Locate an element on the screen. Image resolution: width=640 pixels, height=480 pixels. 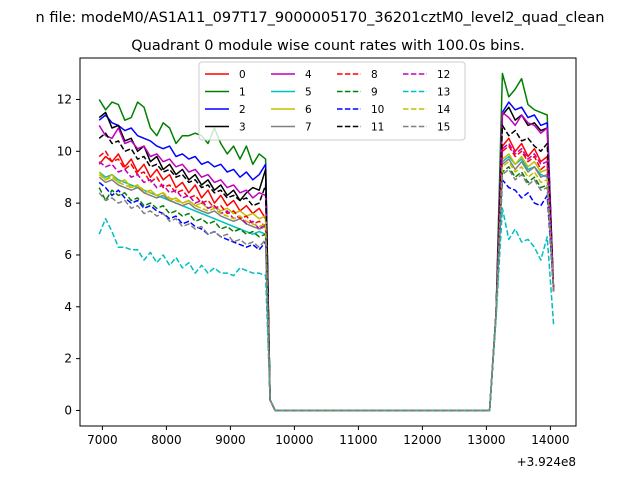
x-tick-label: 14000 is located at coordinates (550, 440).